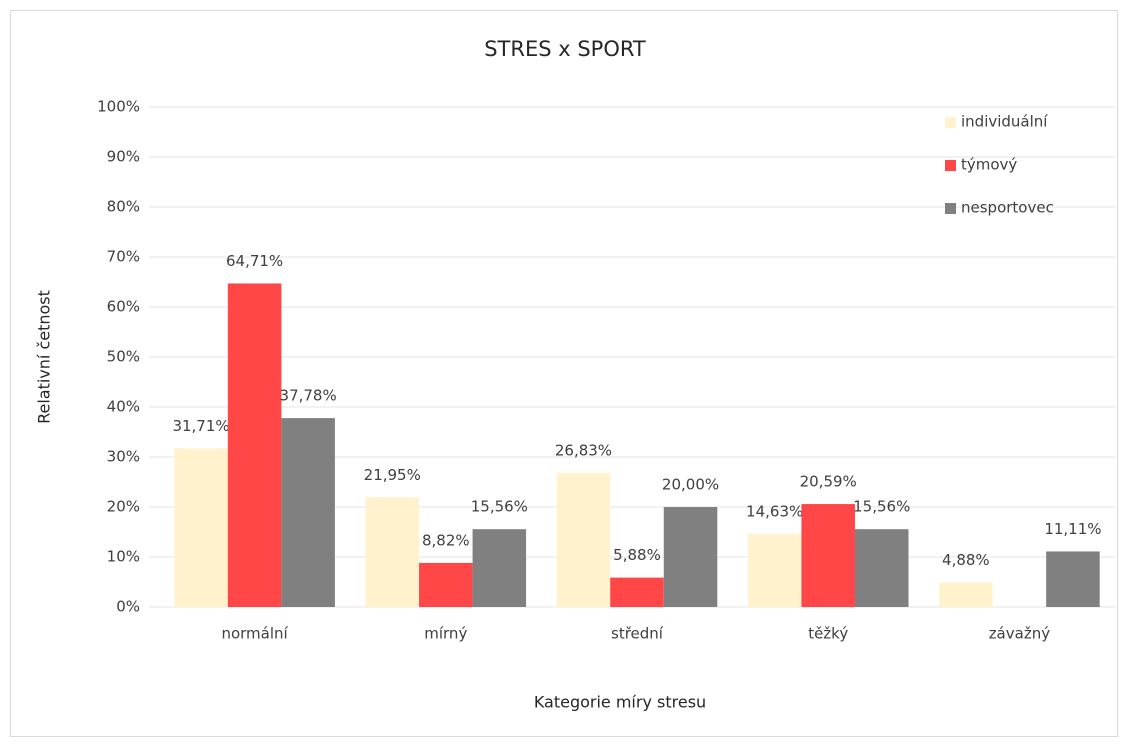 This screenshot has width=1129, height=747. I want to click on legend-label: nesportovec, so click(1007, 208).